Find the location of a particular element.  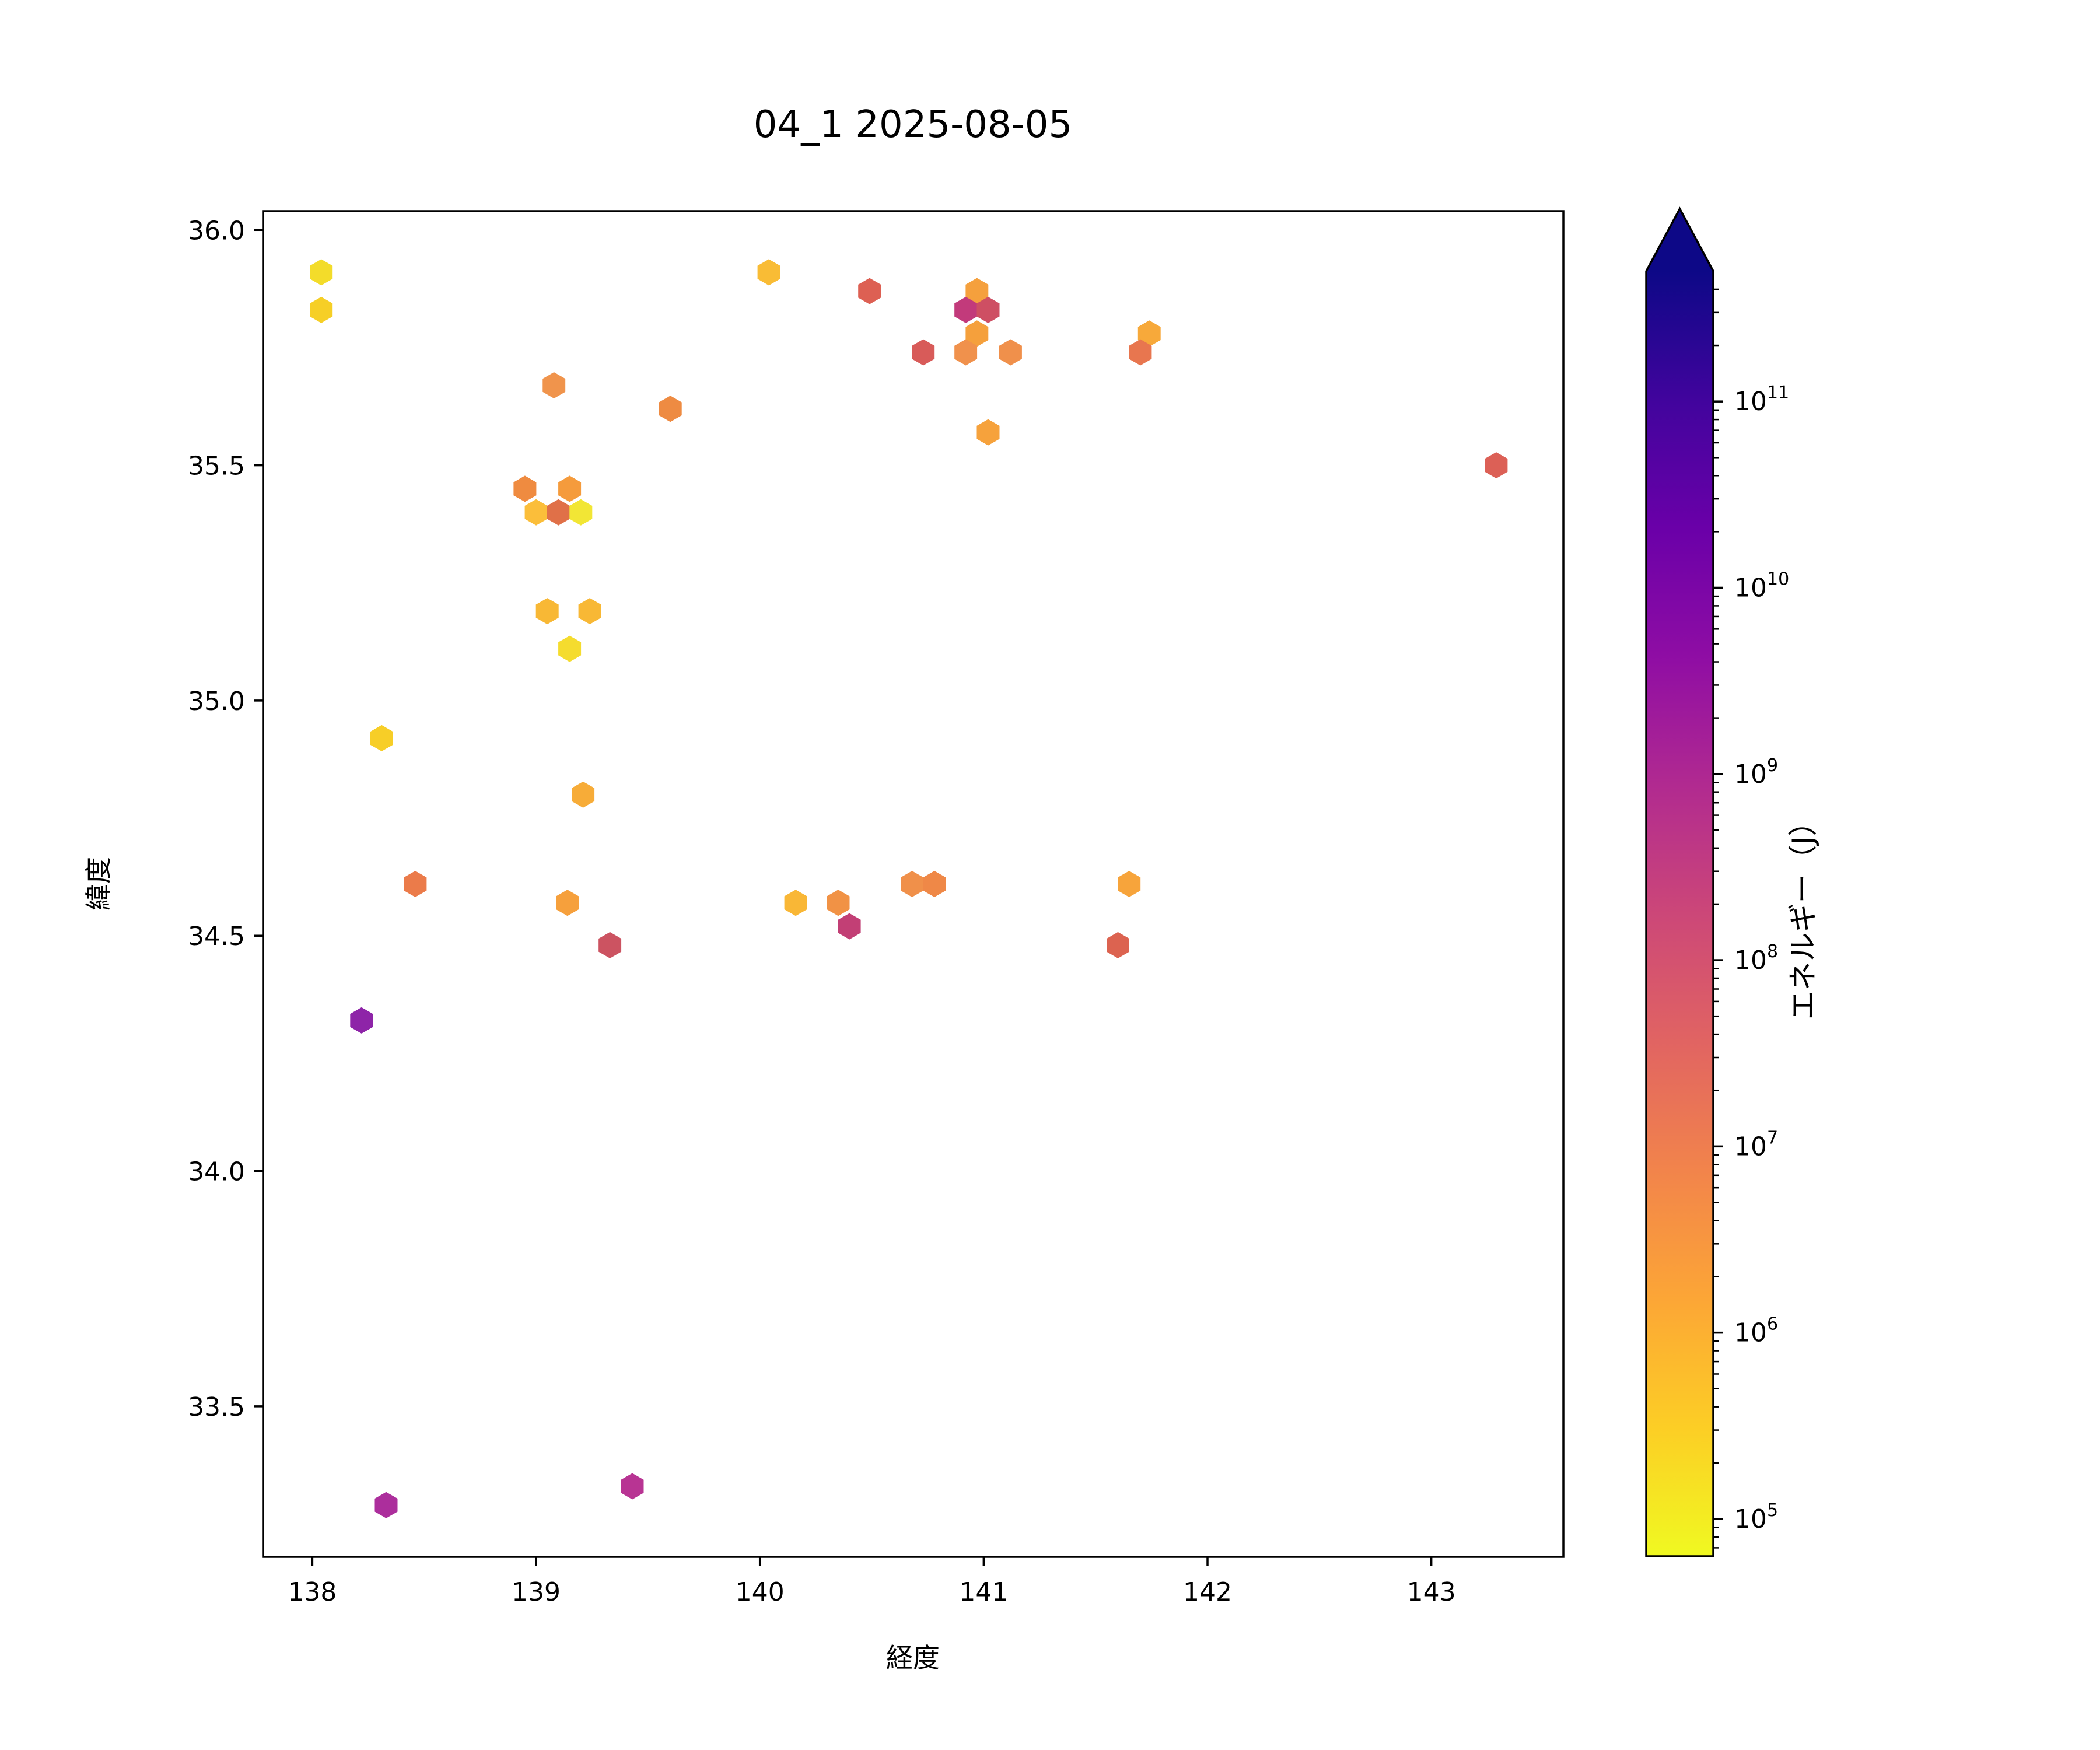

colorbar: 10⁵ 10⁶ 10⁷ 10⁸ 10⁹ 10¹⁰ 10¹¹ エネルギー（J） is located at coordinates (1732, 882).